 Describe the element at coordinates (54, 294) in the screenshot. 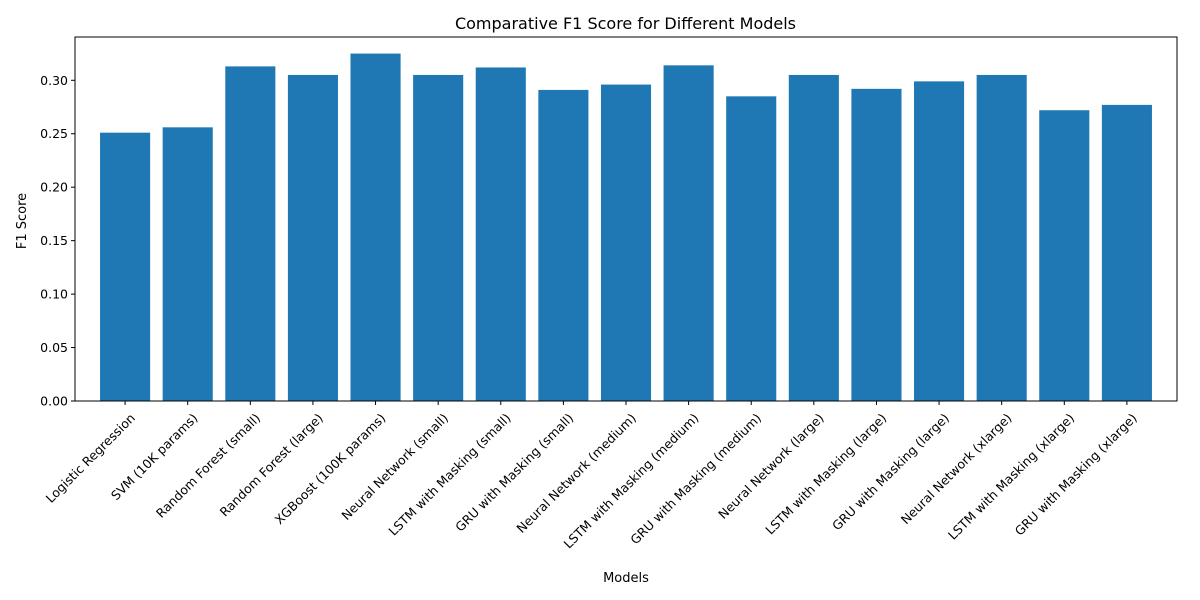

I see `y-tick-label: 0.10` at that location.